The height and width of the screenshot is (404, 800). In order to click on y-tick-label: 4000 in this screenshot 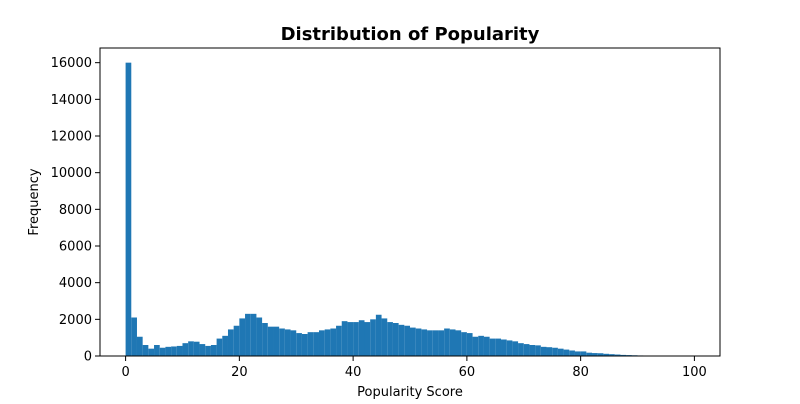, I will do `click(75, 283)`.